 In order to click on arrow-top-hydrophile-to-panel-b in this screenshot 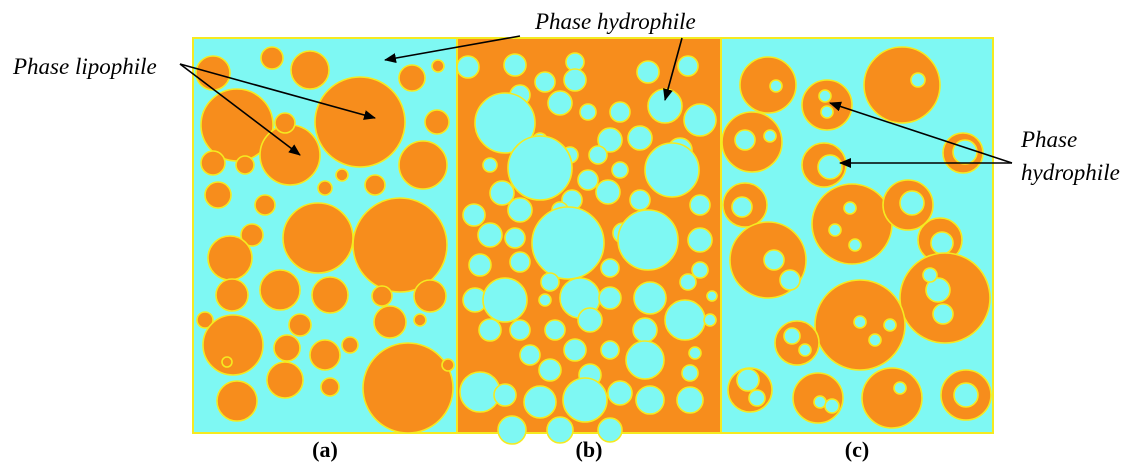, I will do `click(673, 69)`.